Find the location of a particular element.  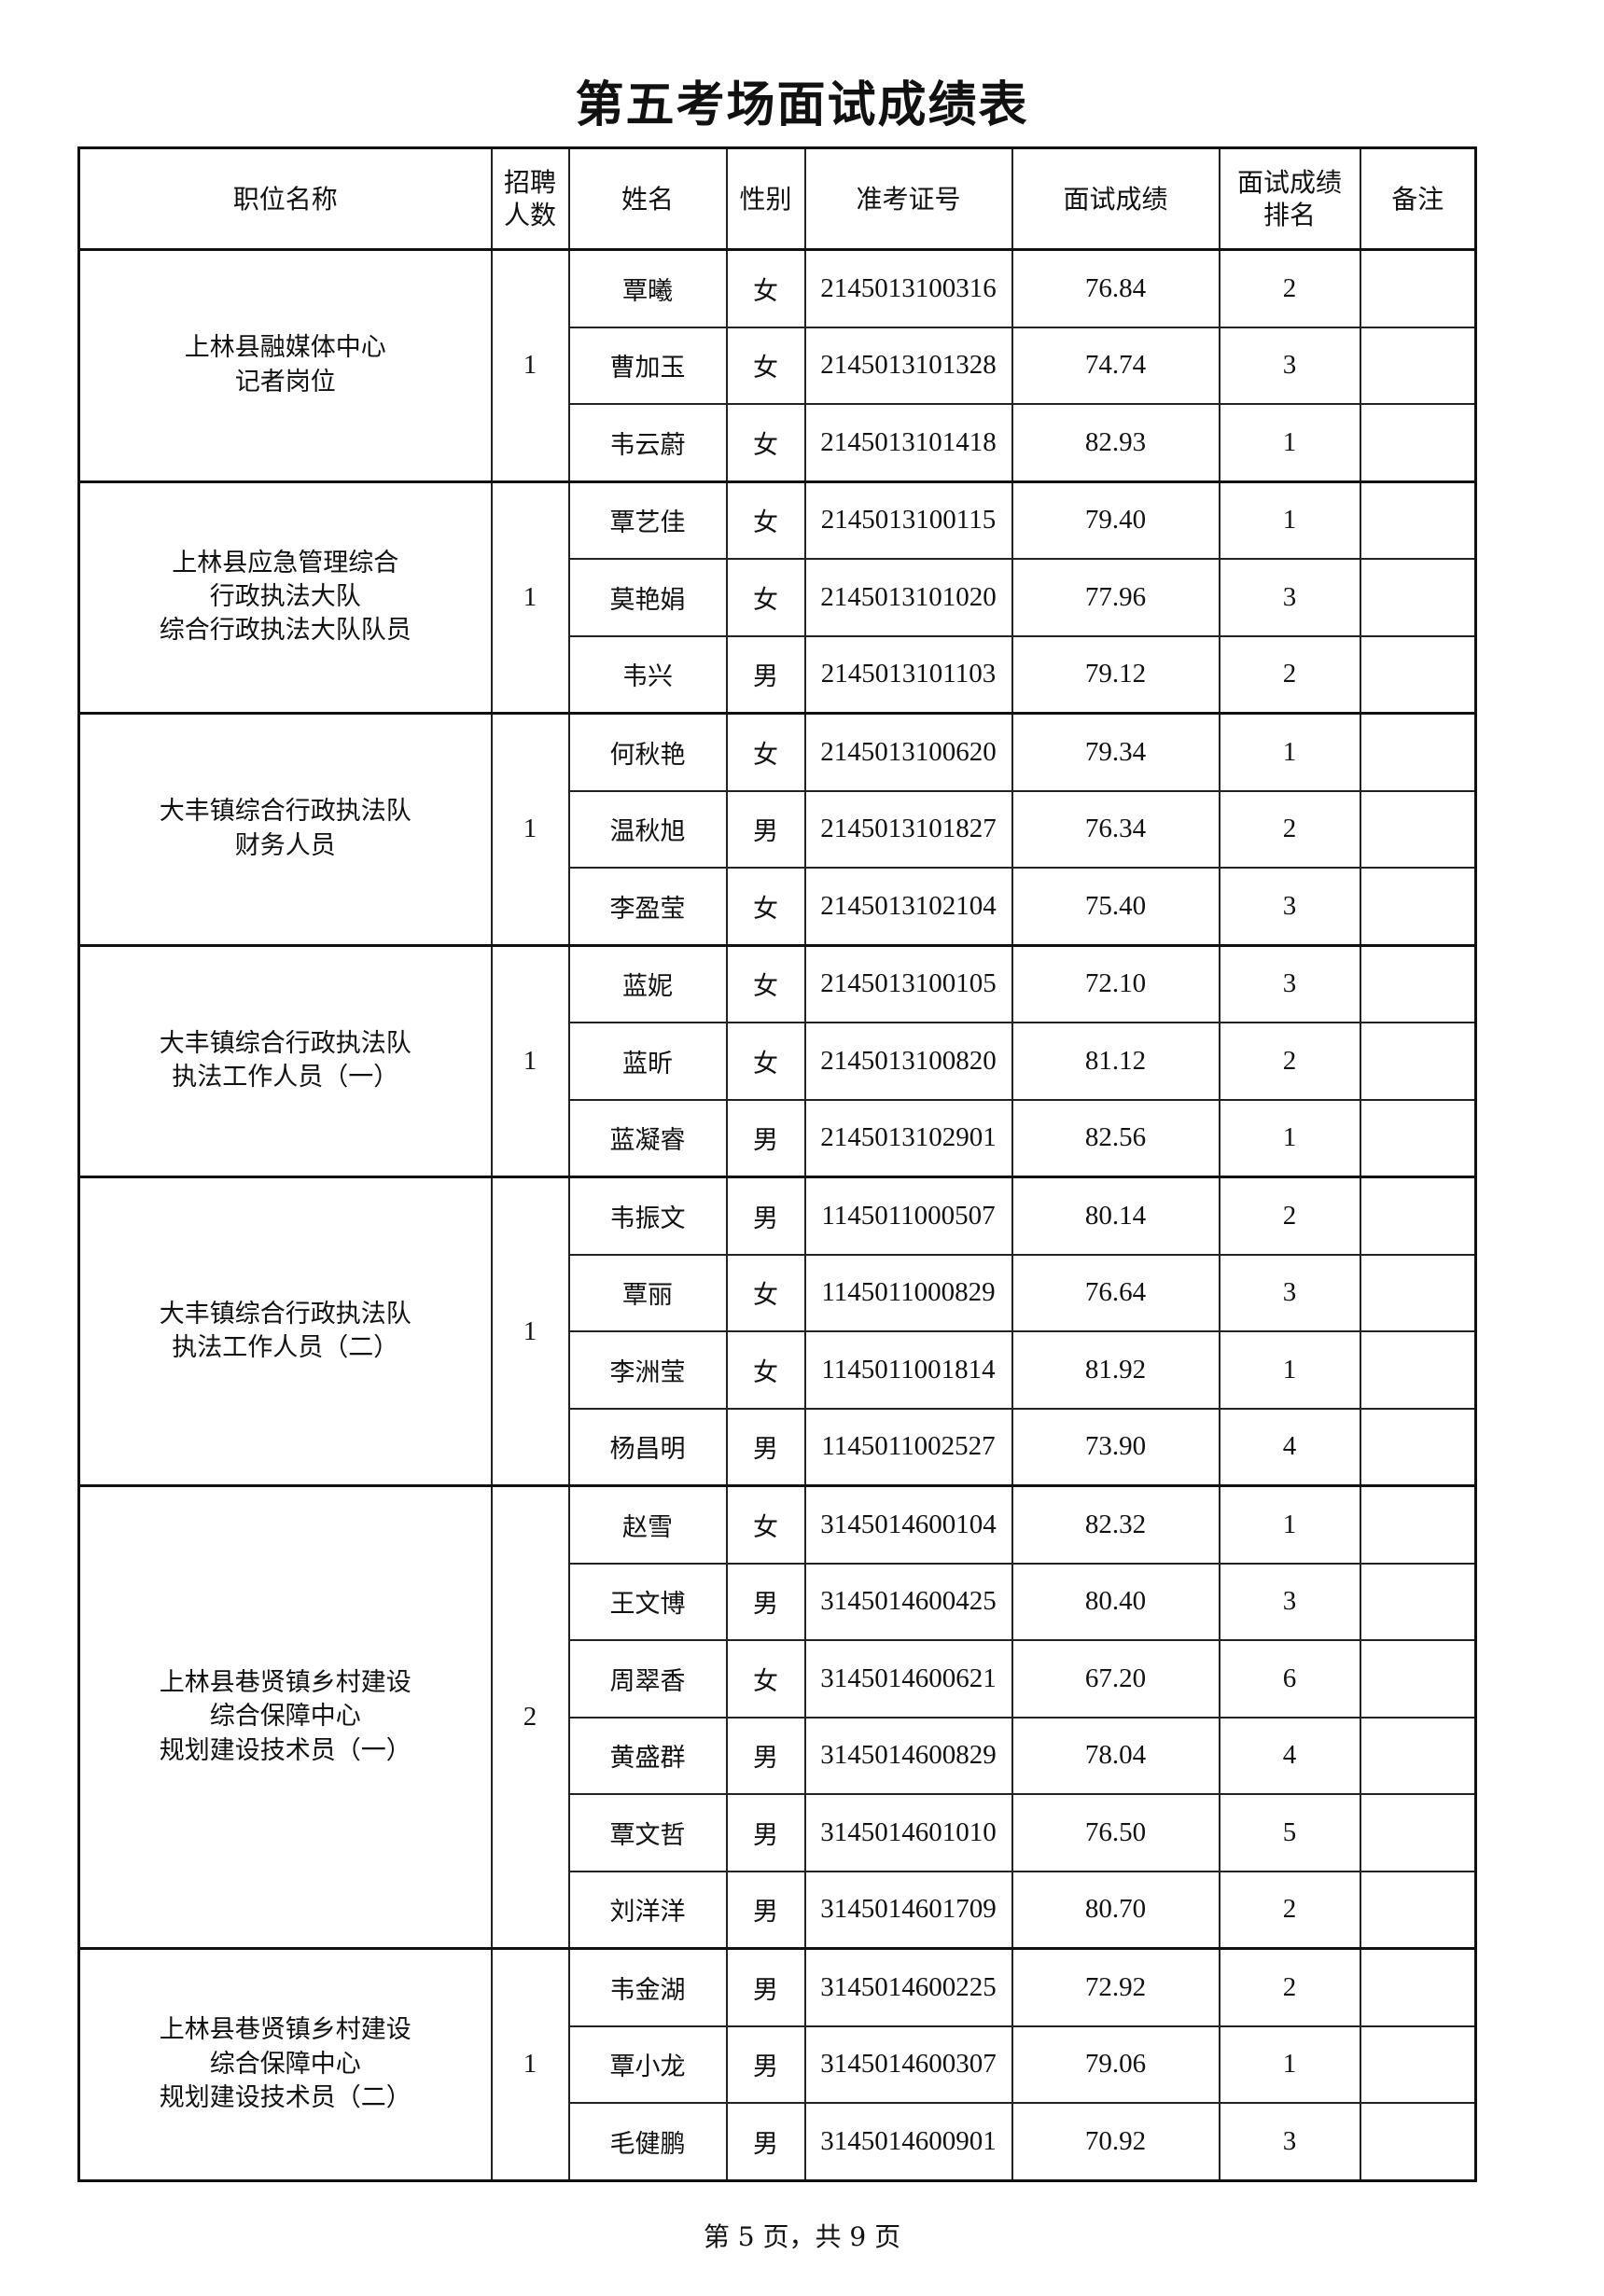

table-row: 毛健鹏男 3145014600901 70.92 3 is located at coordinates (778, 2141).